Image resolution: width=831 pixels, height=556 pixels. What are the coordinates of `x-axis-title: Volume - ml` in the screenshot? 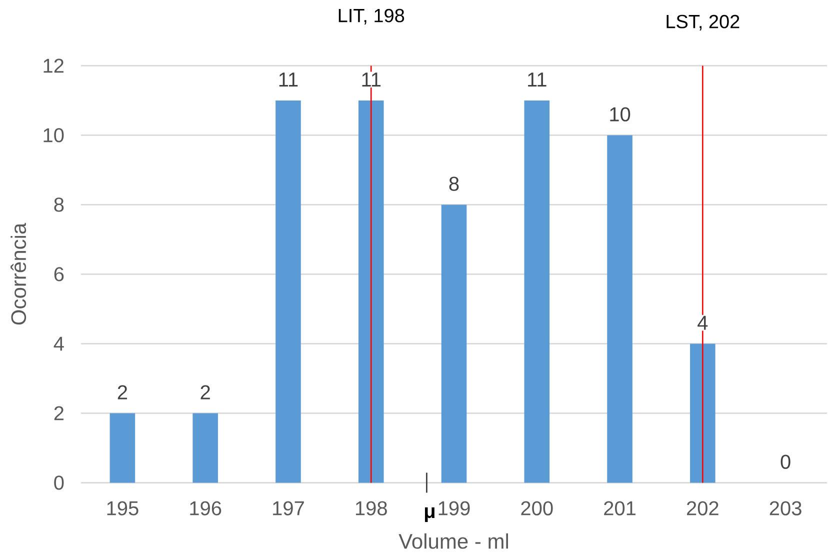 It's located at (453, 541).